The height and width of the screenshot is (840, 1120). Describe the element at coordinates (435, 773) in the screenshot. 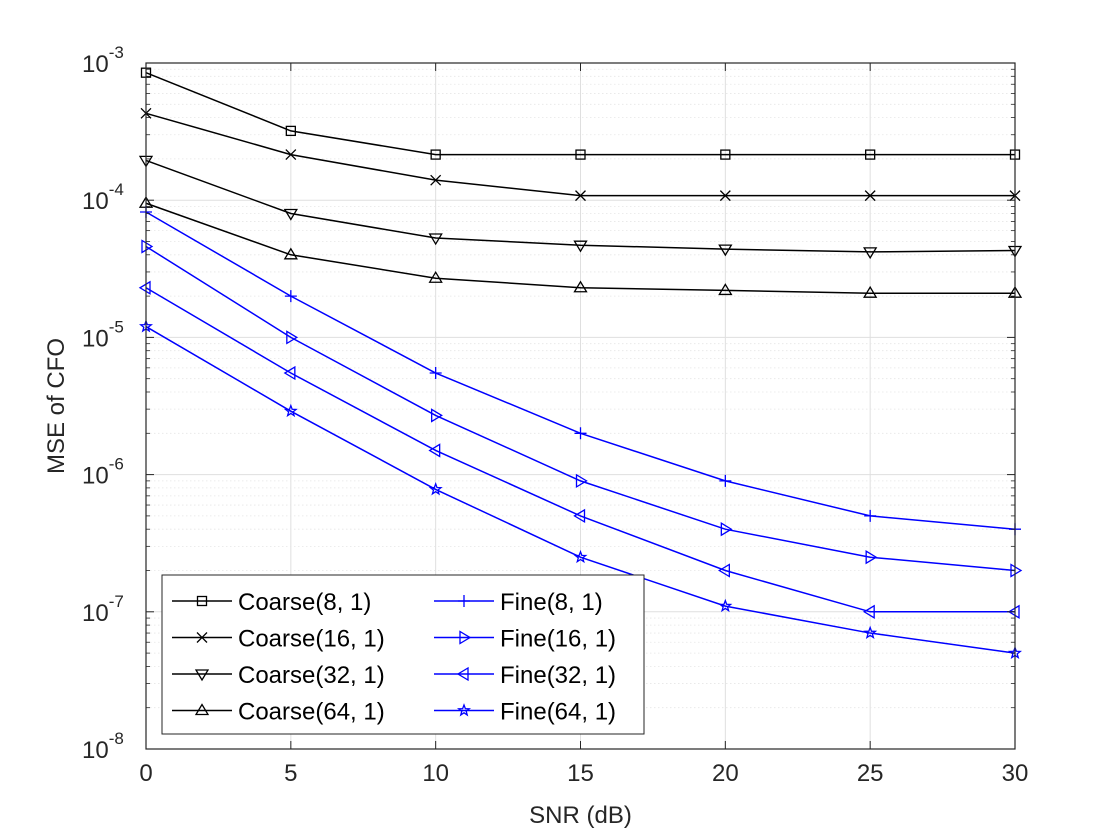

I see `x-tick-label: 10` at that location.